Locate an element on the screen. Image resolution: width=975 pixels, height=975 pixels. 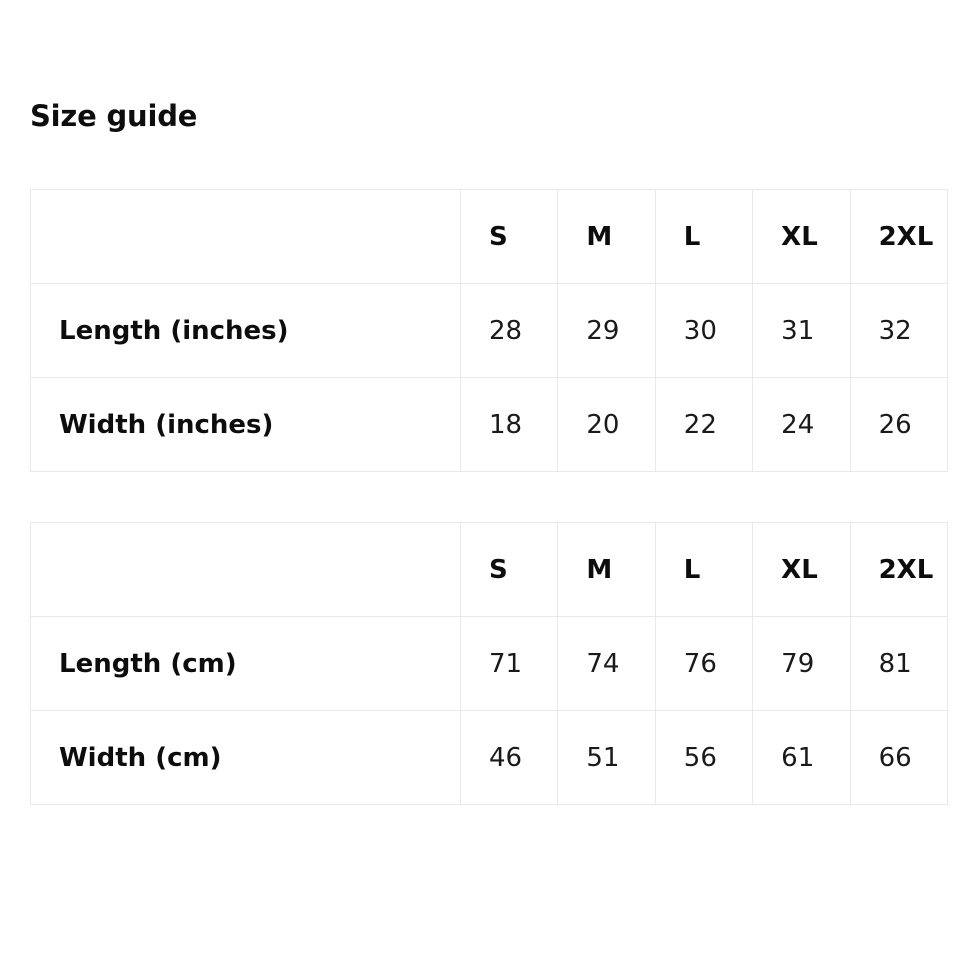
table-header-imperial: S M L XL 2XL is located at coordinates (489, 236).